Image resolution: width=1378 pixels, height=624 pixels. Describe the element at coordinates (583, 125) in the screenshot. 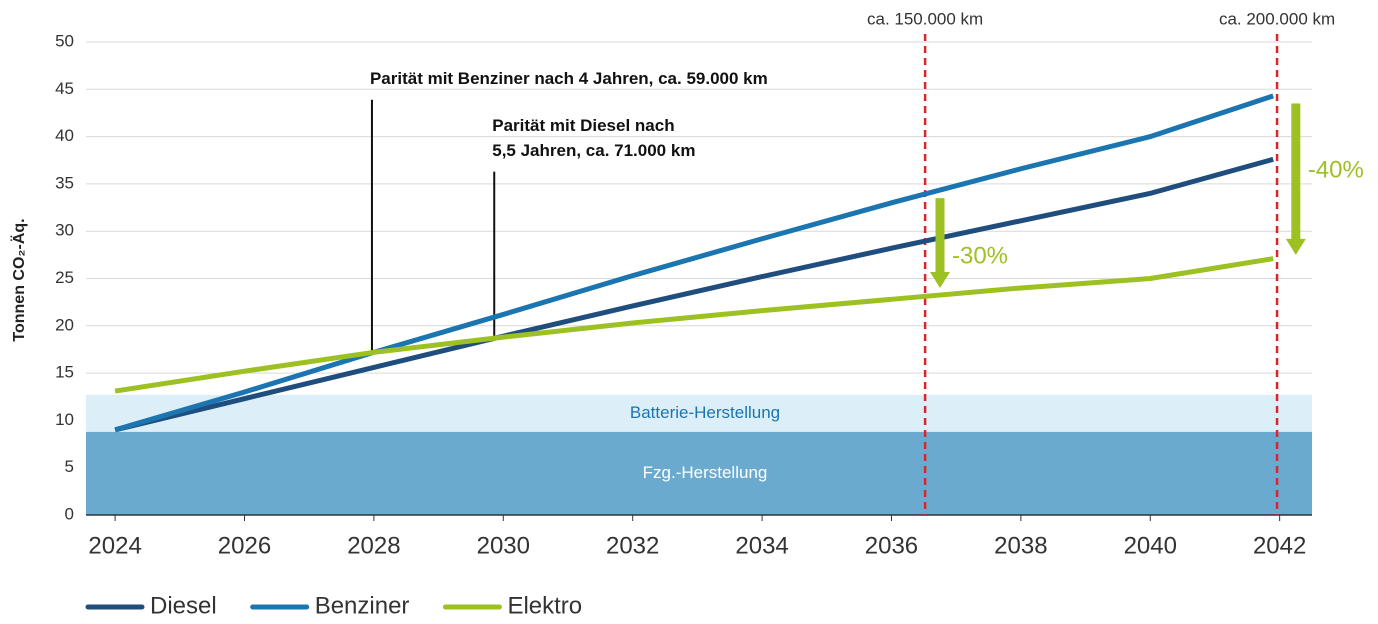

I see `annotation-text: Parität mit Diesel nach` at that location.